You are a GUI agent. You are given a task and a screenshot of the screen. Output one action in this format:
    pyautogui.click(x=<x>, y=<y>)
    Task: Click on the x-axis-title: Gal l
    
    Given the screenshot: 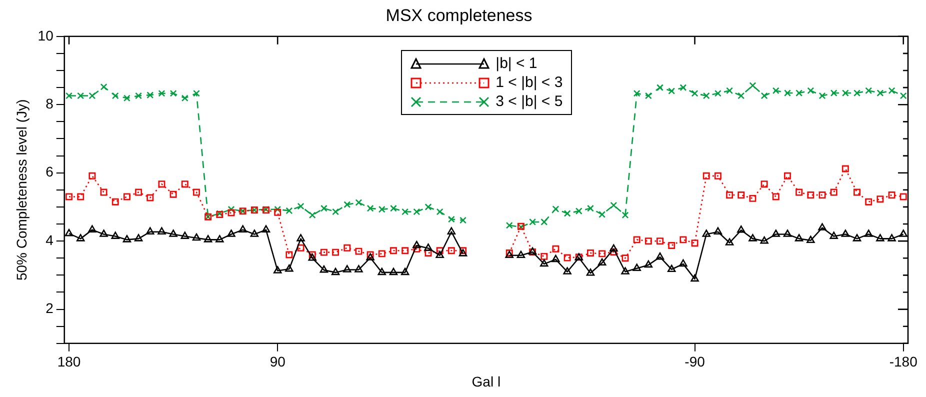 What is the action you would take?
    pyautogui.click(x=486, y=381)
    